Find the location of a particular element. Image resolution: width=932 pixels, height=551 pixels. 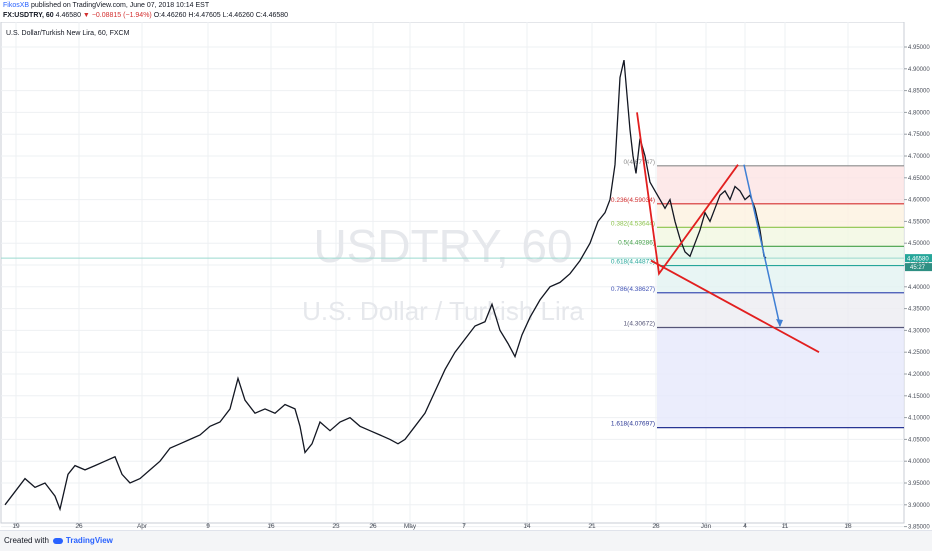

chart-title: U.S. Dollar/Turkish New Lira, 60, FXCM is located at coordinates (68, 33).